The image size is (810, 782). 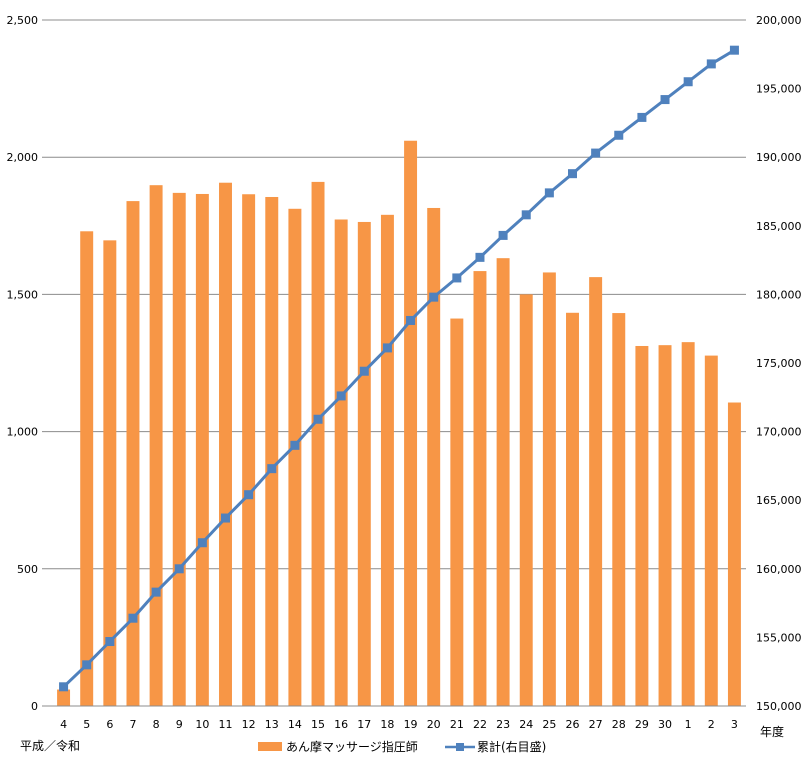 What do you see at coordinates (511, 746) in the screenshot?
I see `legend-label-line: 累計(右目盛)` at bounding box center [511, 746].